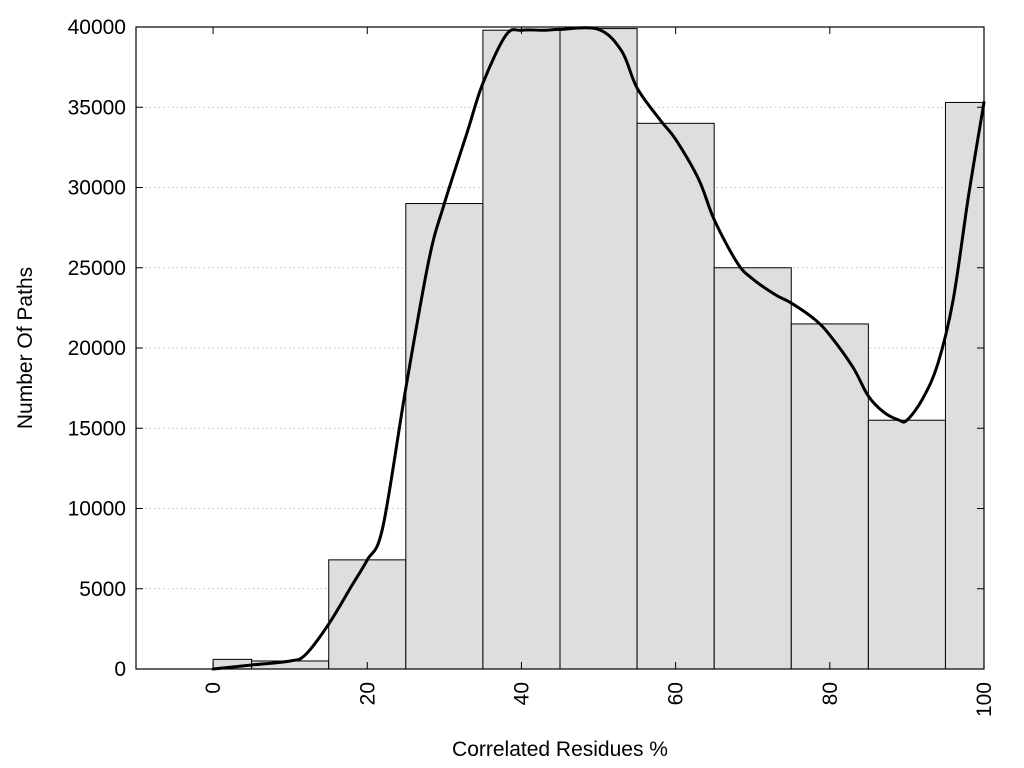  I want to click on x-tick-label-2: 40, so click(521, 693).